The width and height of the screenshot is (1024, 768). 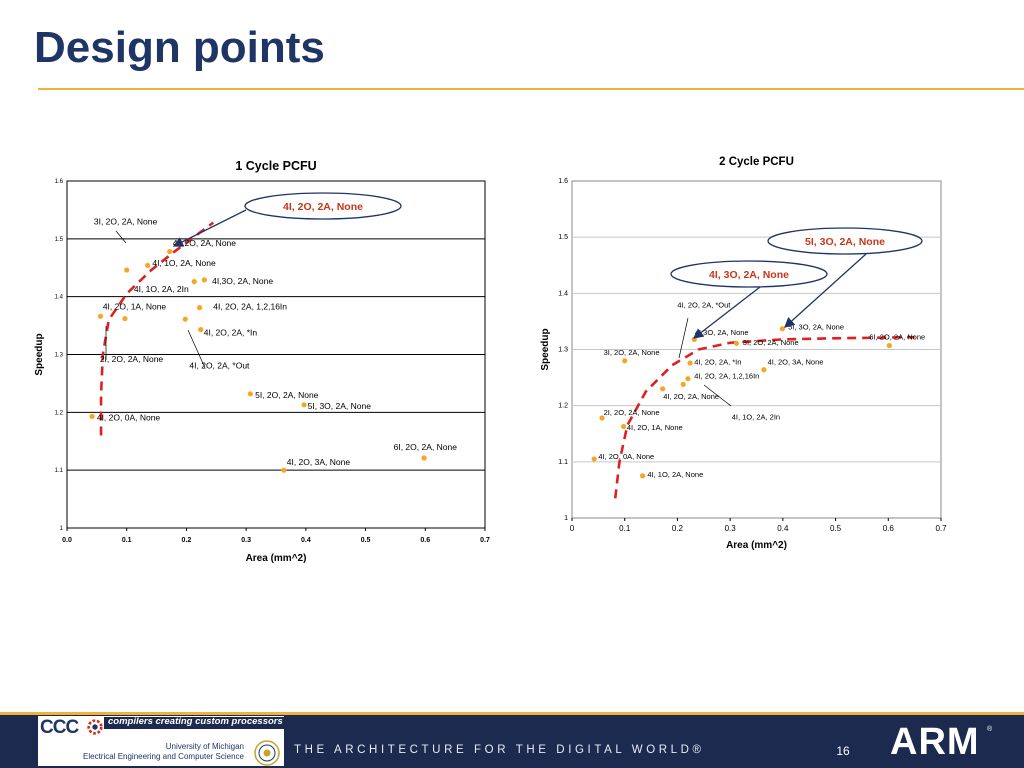 What do you see at coordinates (135, 306) in the screenshot?
I see `point-label: 4I, 2O, 1A, None` at bounding box center [135, 306].